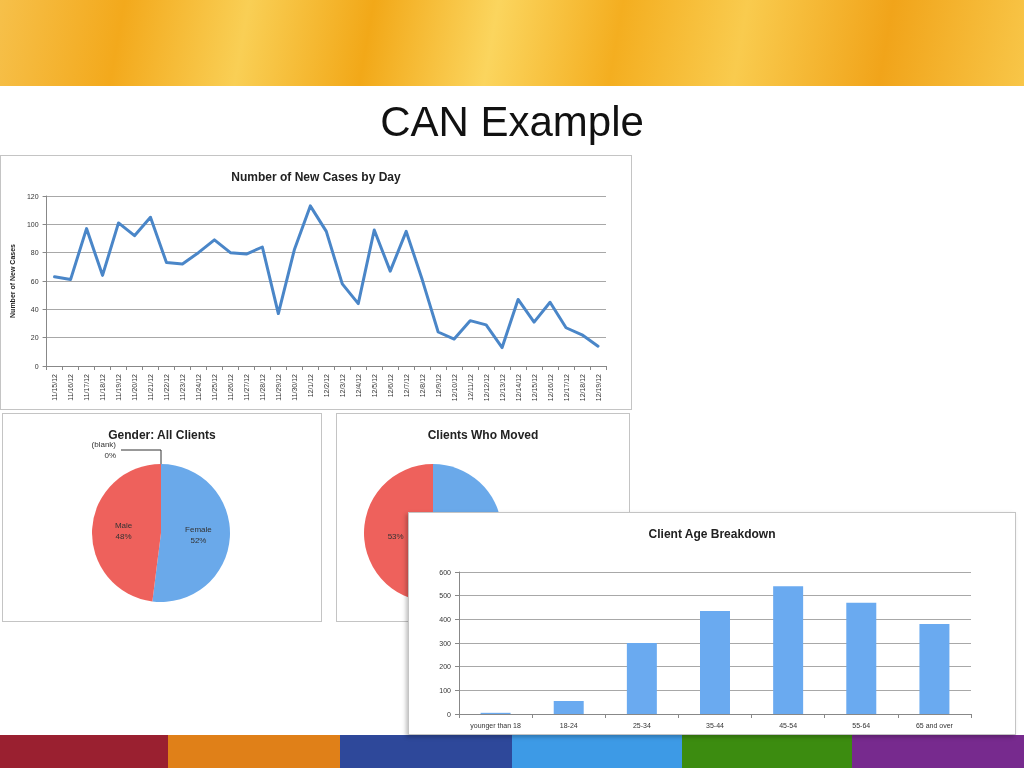 The height and width of the screenshot is (768, 1024). Describe the element at coordinates (123, 536) in the screenshot. I see `data-label: 48%` at that location.